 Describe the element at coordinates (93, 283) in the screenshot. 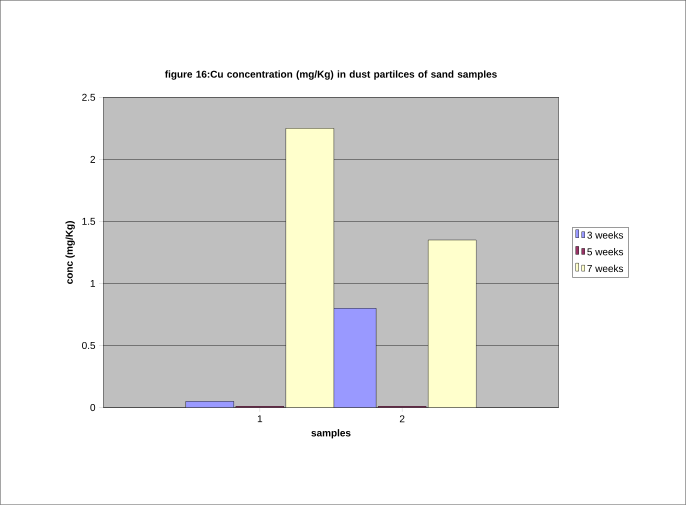

I see `y-tick-label: 1` at that location.